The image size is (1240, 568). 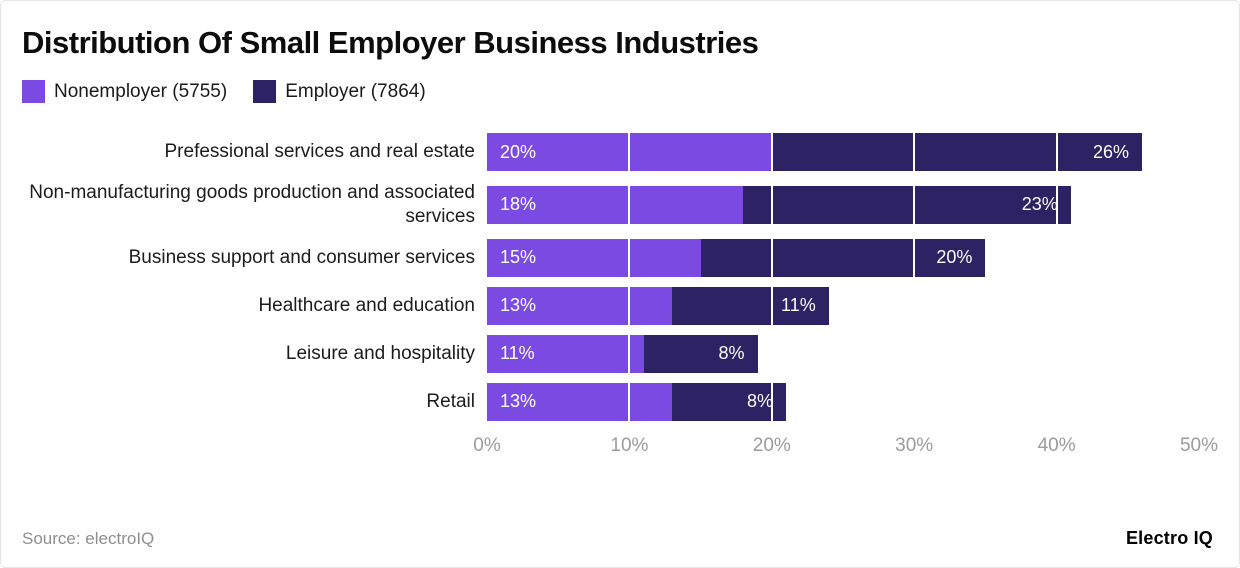 I want to click on source-text: Source: electroIQ, so click(x=88, y=538).